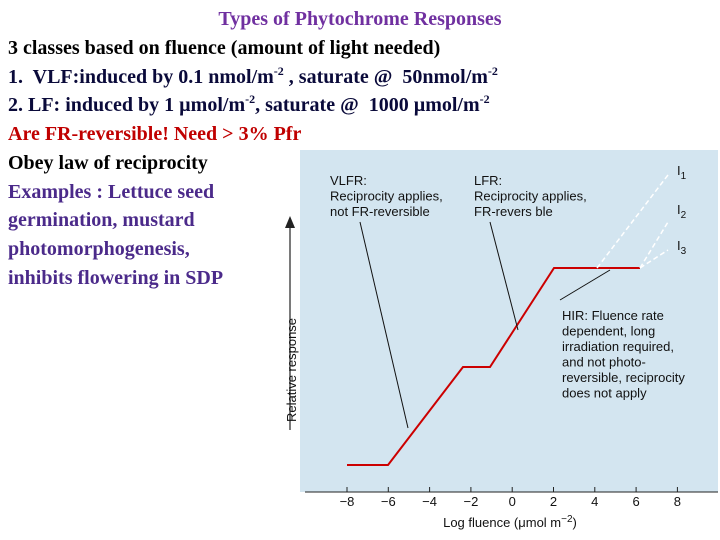 Image resolution: width=720 pixels, height=540 pixels. What do you see at coordinates (502, 522) in the screenshot?
I see `x-label-text: Log fluence (μmol m` at bounding box center [502, 522].